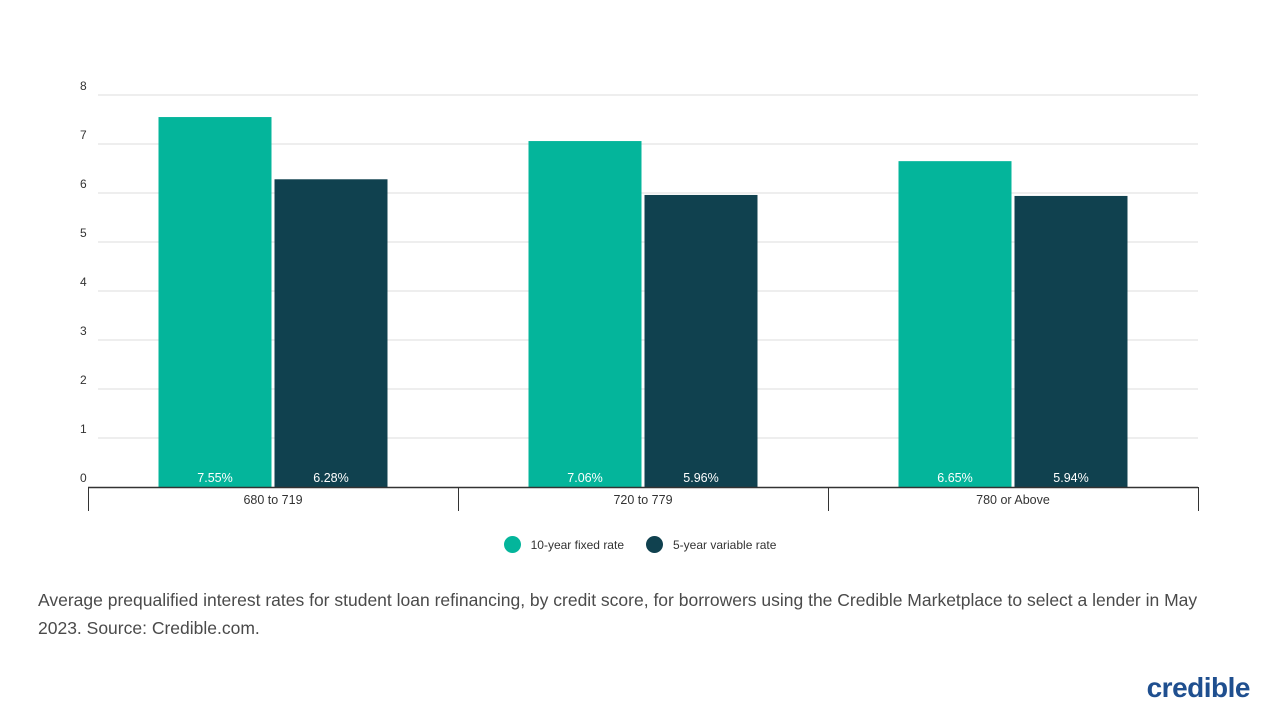 The image size is (1280, 720). I want to click on legend-item-variable: 5-year variable rate, so click(711, 544).